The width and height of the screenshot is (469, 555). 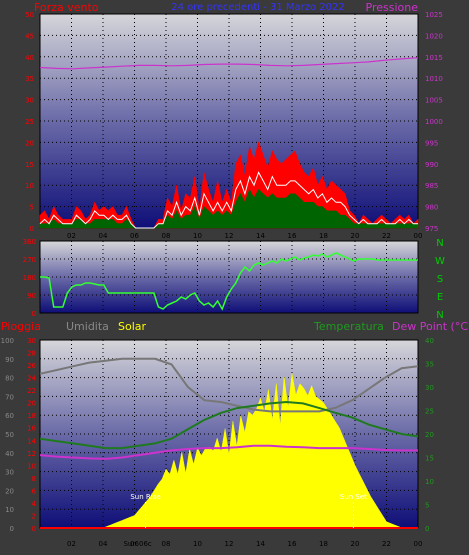 What do you see at coordinates (229, 63) in the screenshot?
I see `pressure-line` at bounding box center [229, 63].